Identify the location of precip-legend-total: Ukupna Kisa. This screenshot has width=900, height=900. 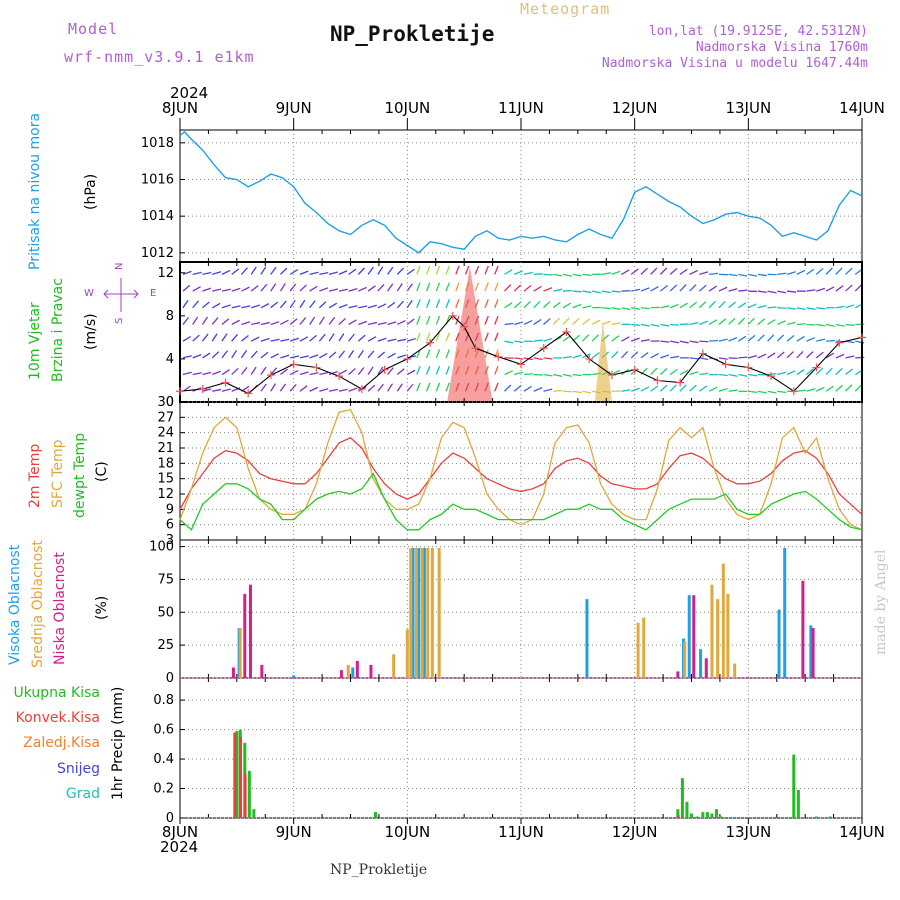
(56, 693).